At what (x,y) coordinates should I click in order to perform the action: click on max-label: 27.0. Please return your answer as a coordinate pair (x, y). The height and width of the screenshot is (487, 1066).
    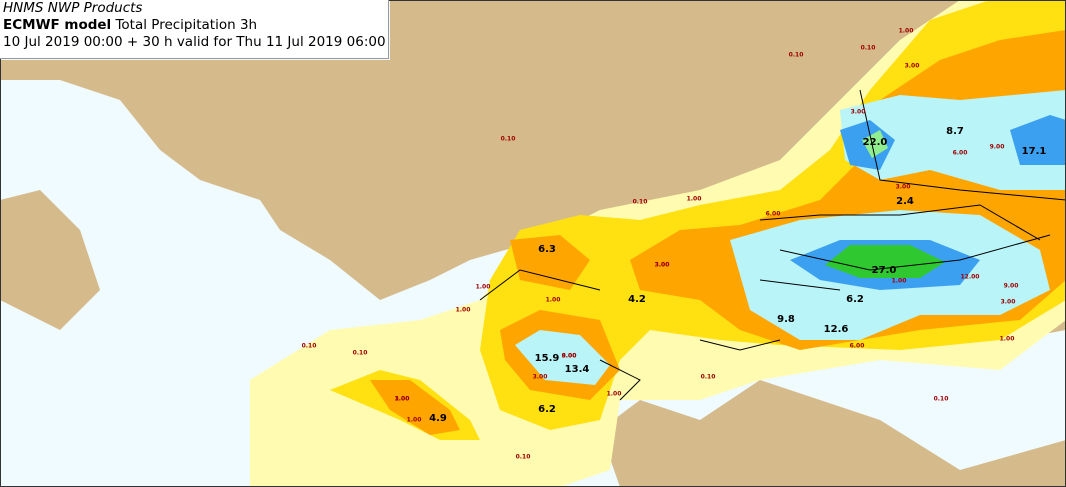
    Looking at the image, I should click on (884, 270).